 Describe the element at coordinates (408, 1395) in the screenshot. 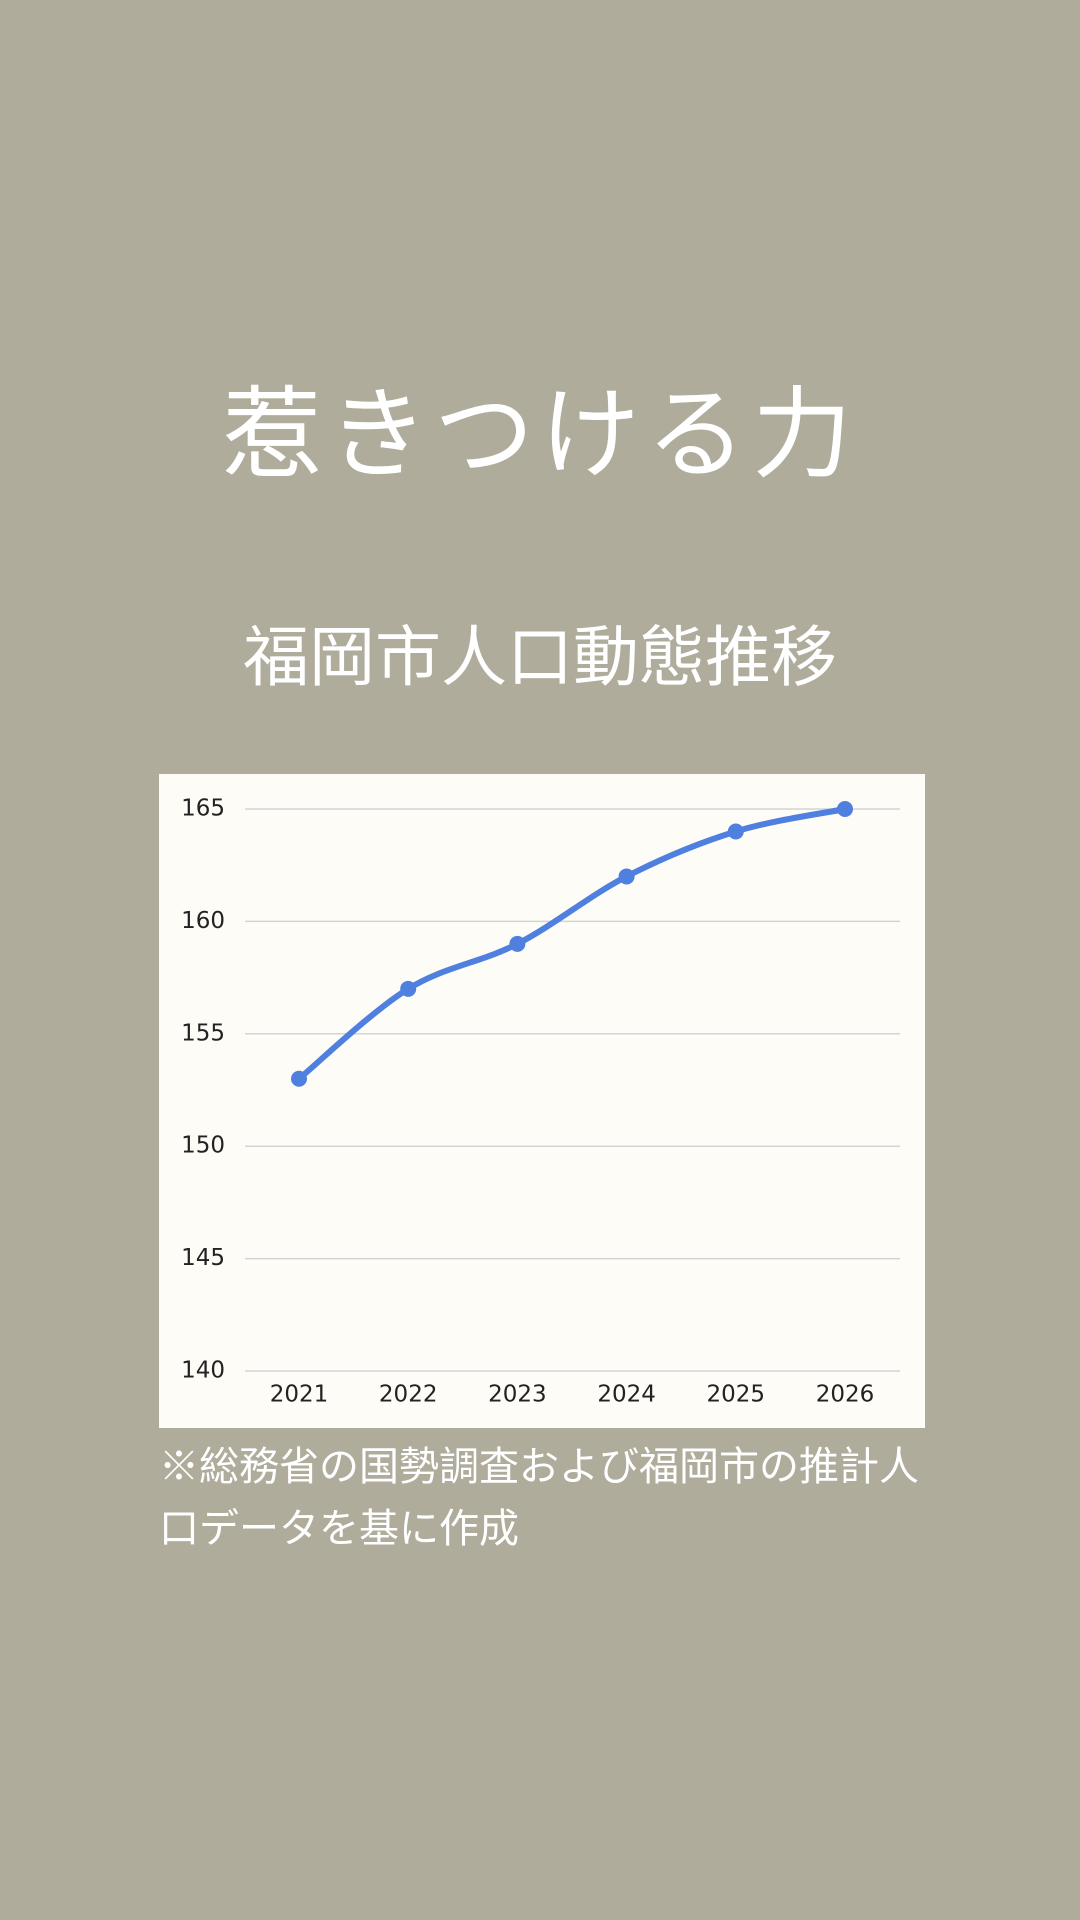

I see `x-tick-label: 2022` at that location.